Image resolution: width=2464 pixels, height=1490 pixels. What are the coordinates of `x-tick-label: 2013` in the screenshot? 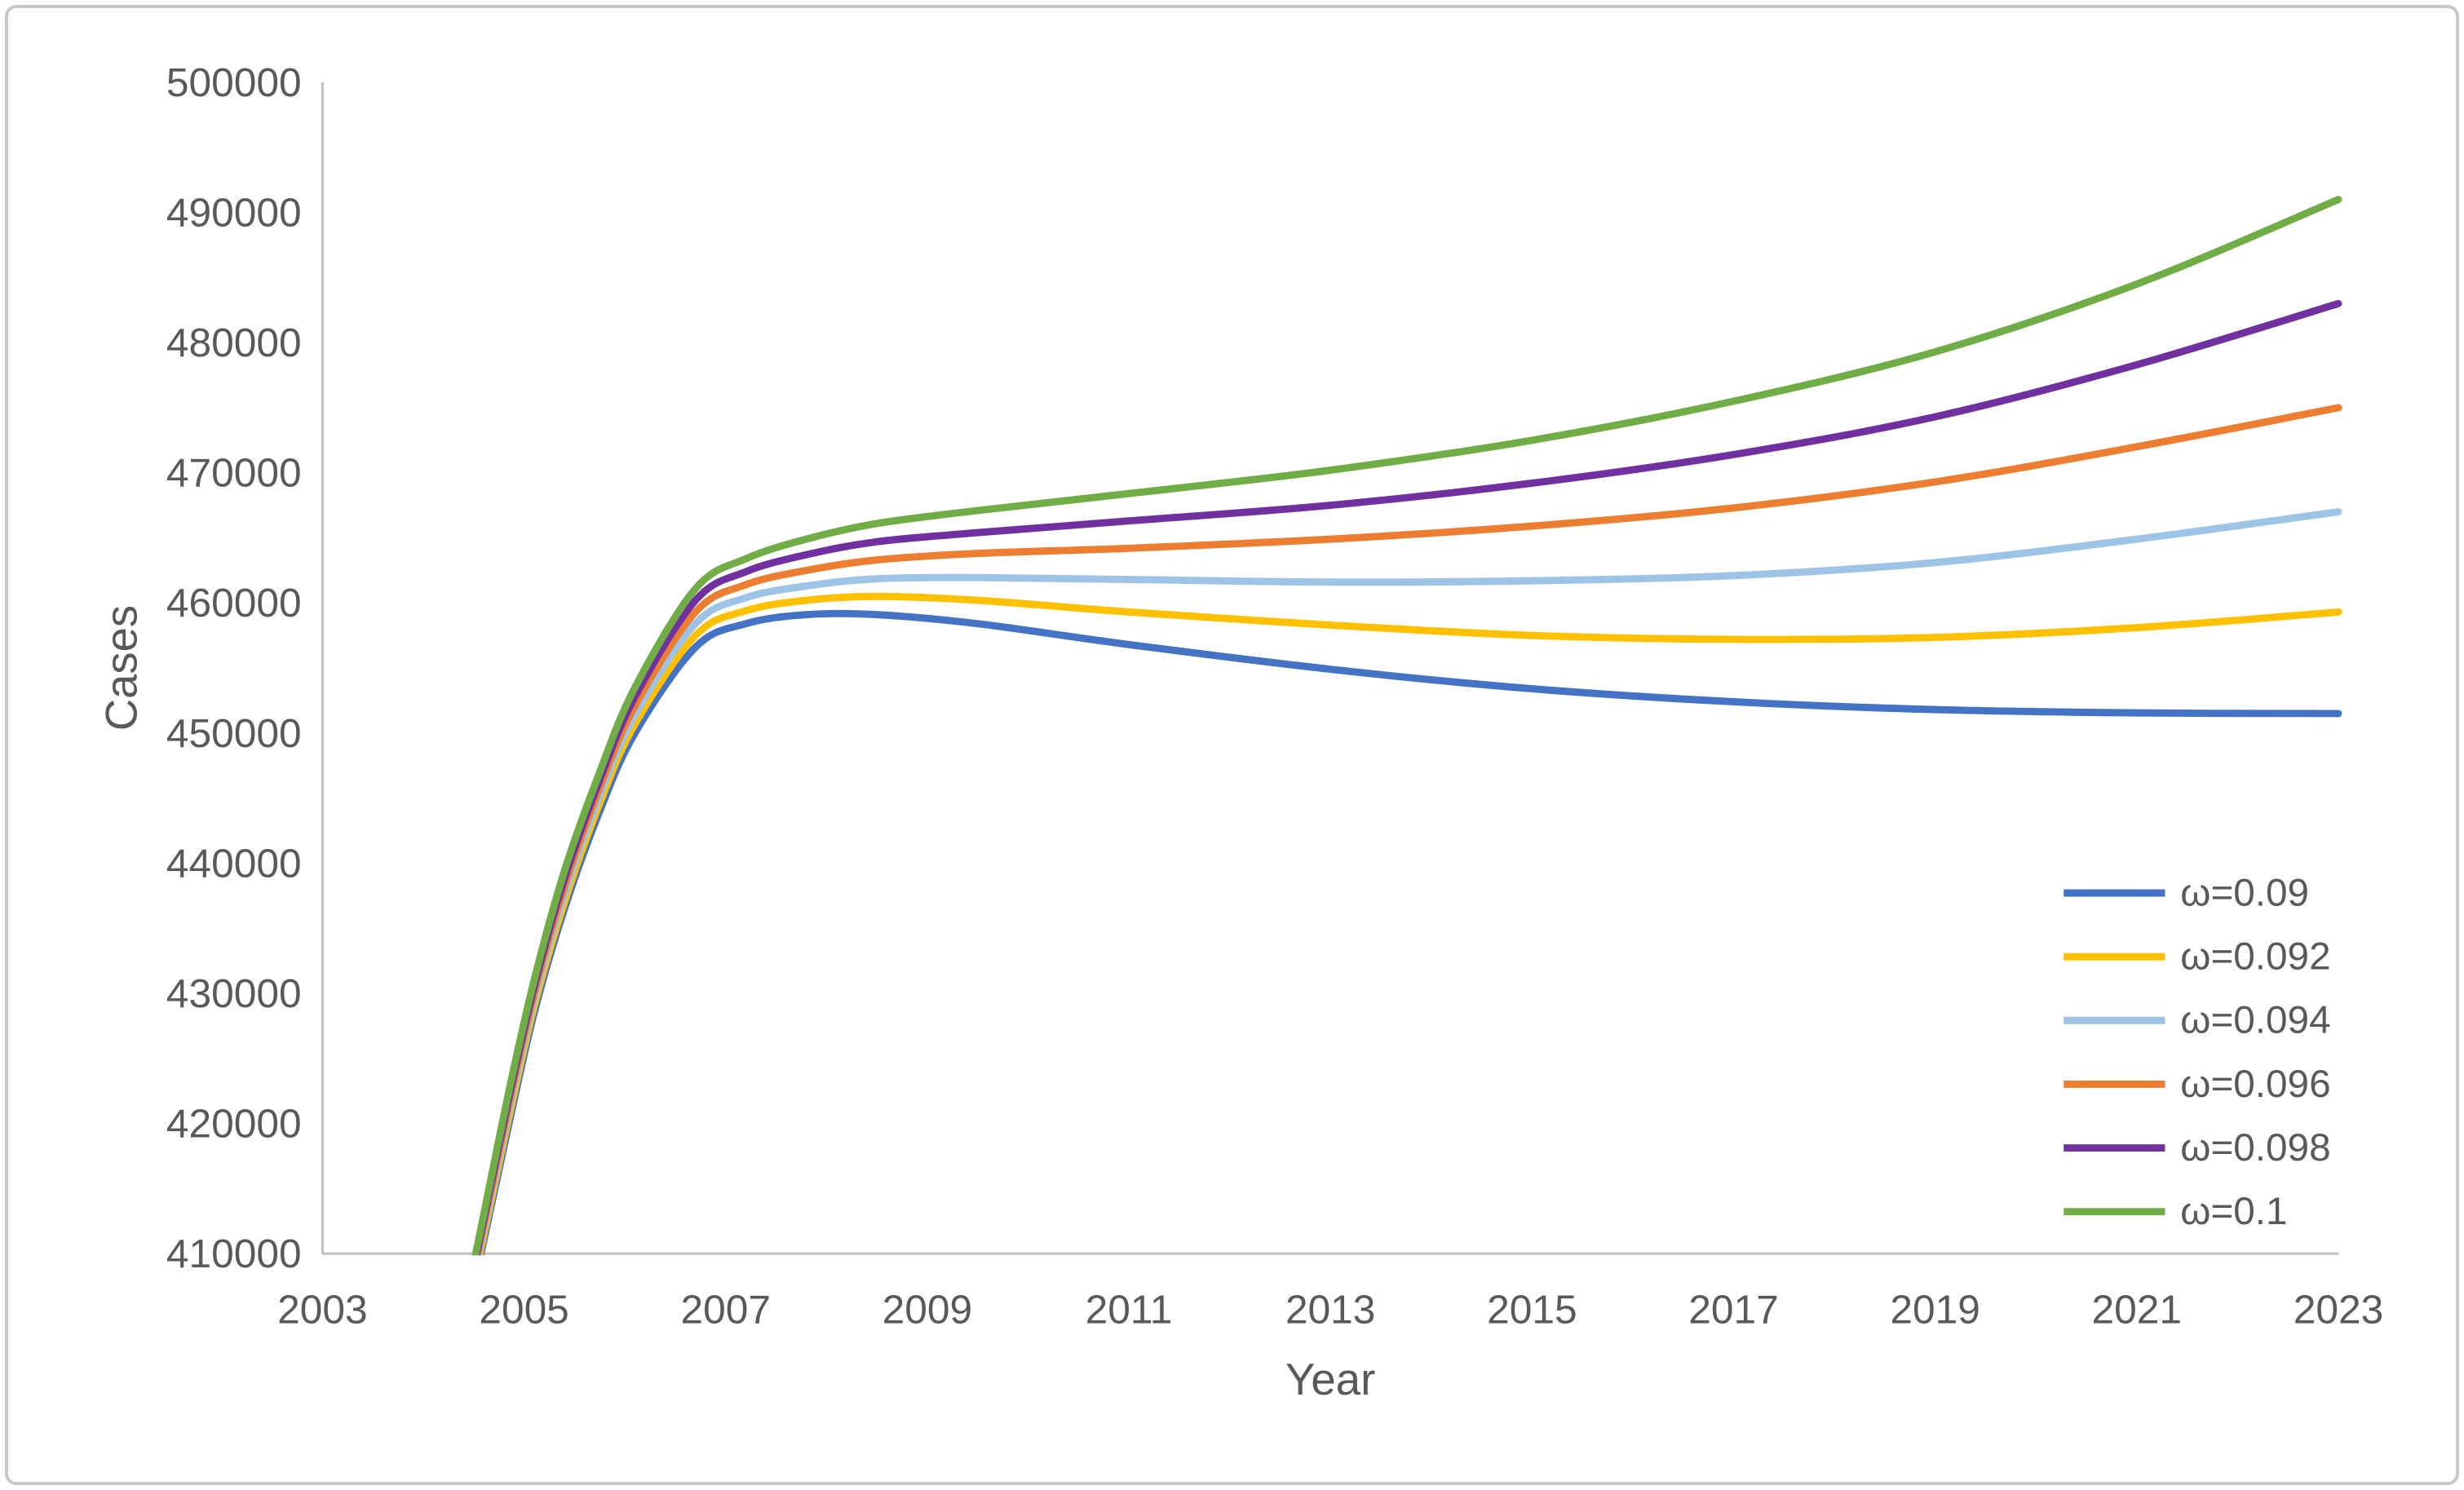 It's located at (1330, 1309).